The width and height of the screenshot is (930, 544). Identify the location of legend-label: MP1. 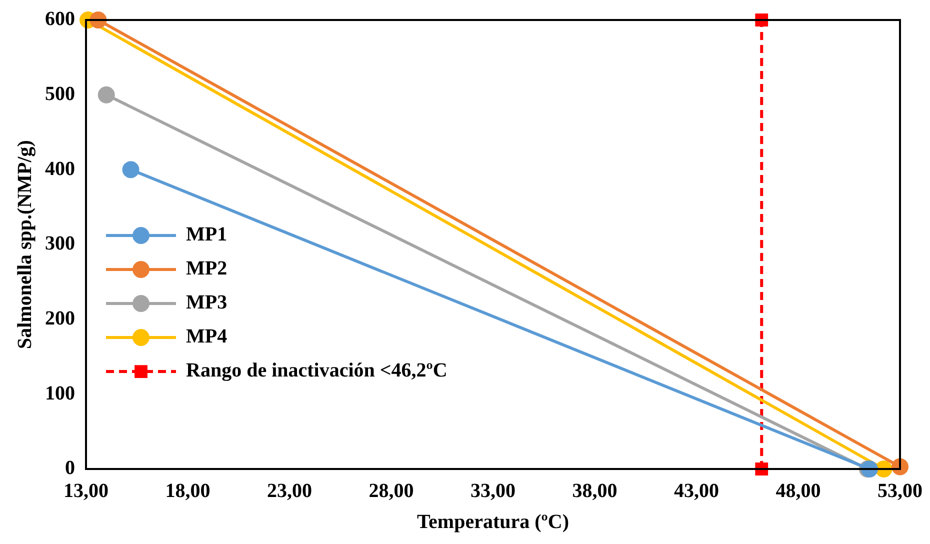
(207, 235).